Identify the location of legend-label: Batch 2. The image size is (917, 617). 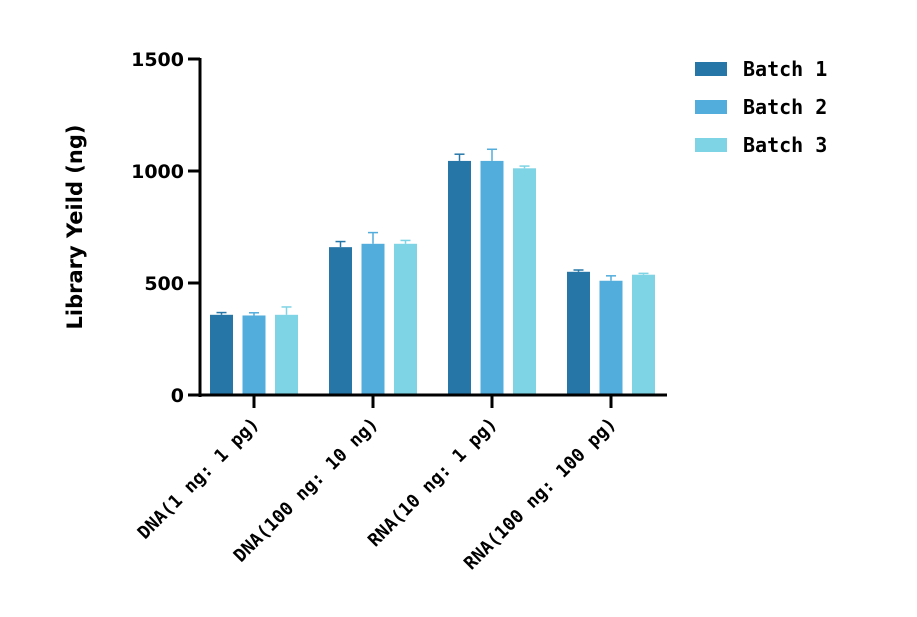
(785, 107).